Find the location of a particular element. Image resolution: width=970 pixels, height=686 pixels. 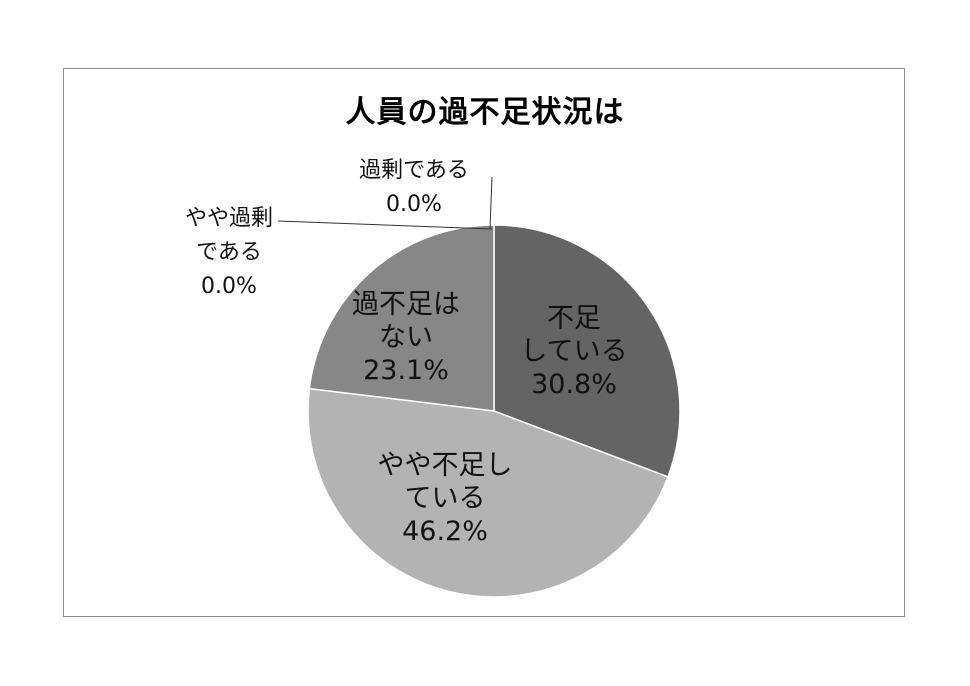

slice-category-label: 過不足は is located at coordinates (406, 304).